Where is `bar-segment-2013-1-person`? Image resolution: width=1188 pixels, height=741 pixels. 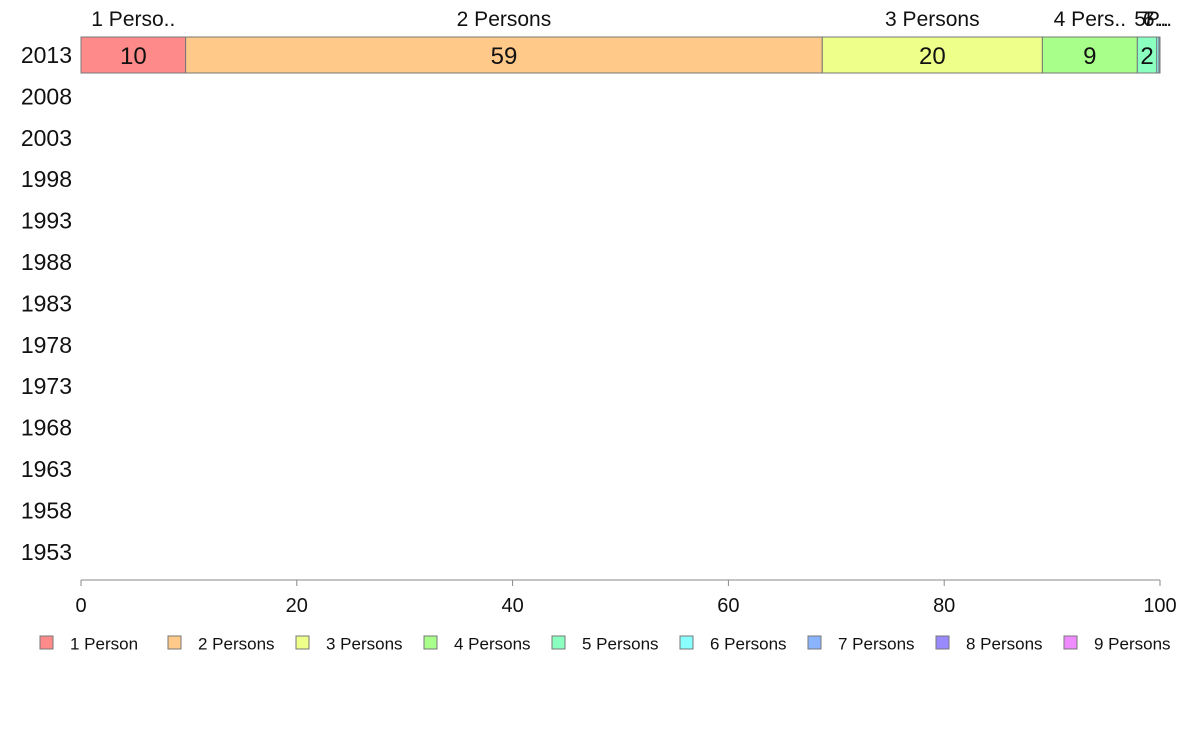
bar-segment-2013-1-person is located at coordinates (133, 55).